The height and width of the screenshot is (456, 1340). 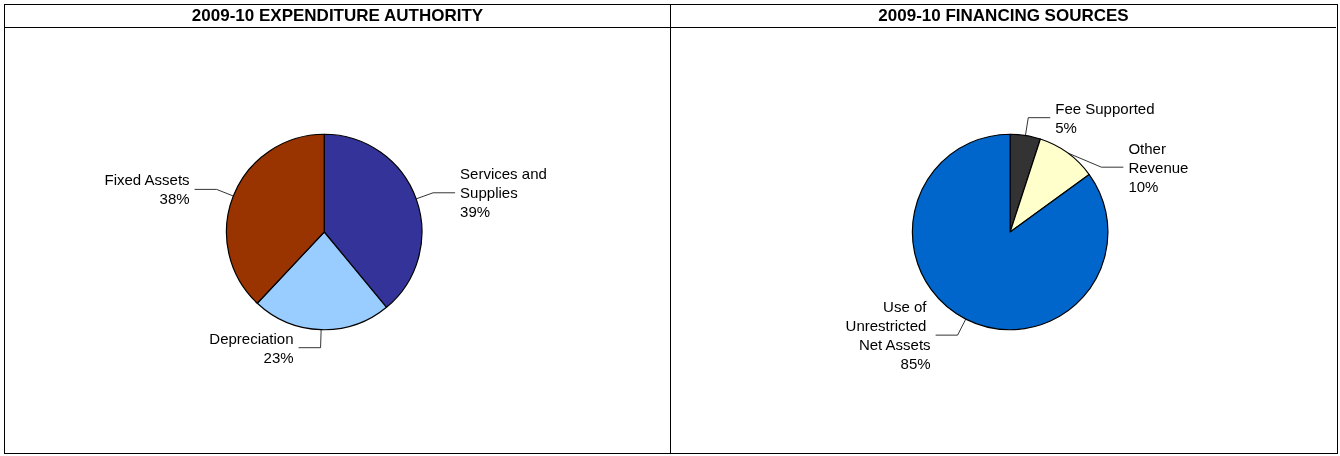 I want to click on data-label: 5%, so click(x=1066, y=127).